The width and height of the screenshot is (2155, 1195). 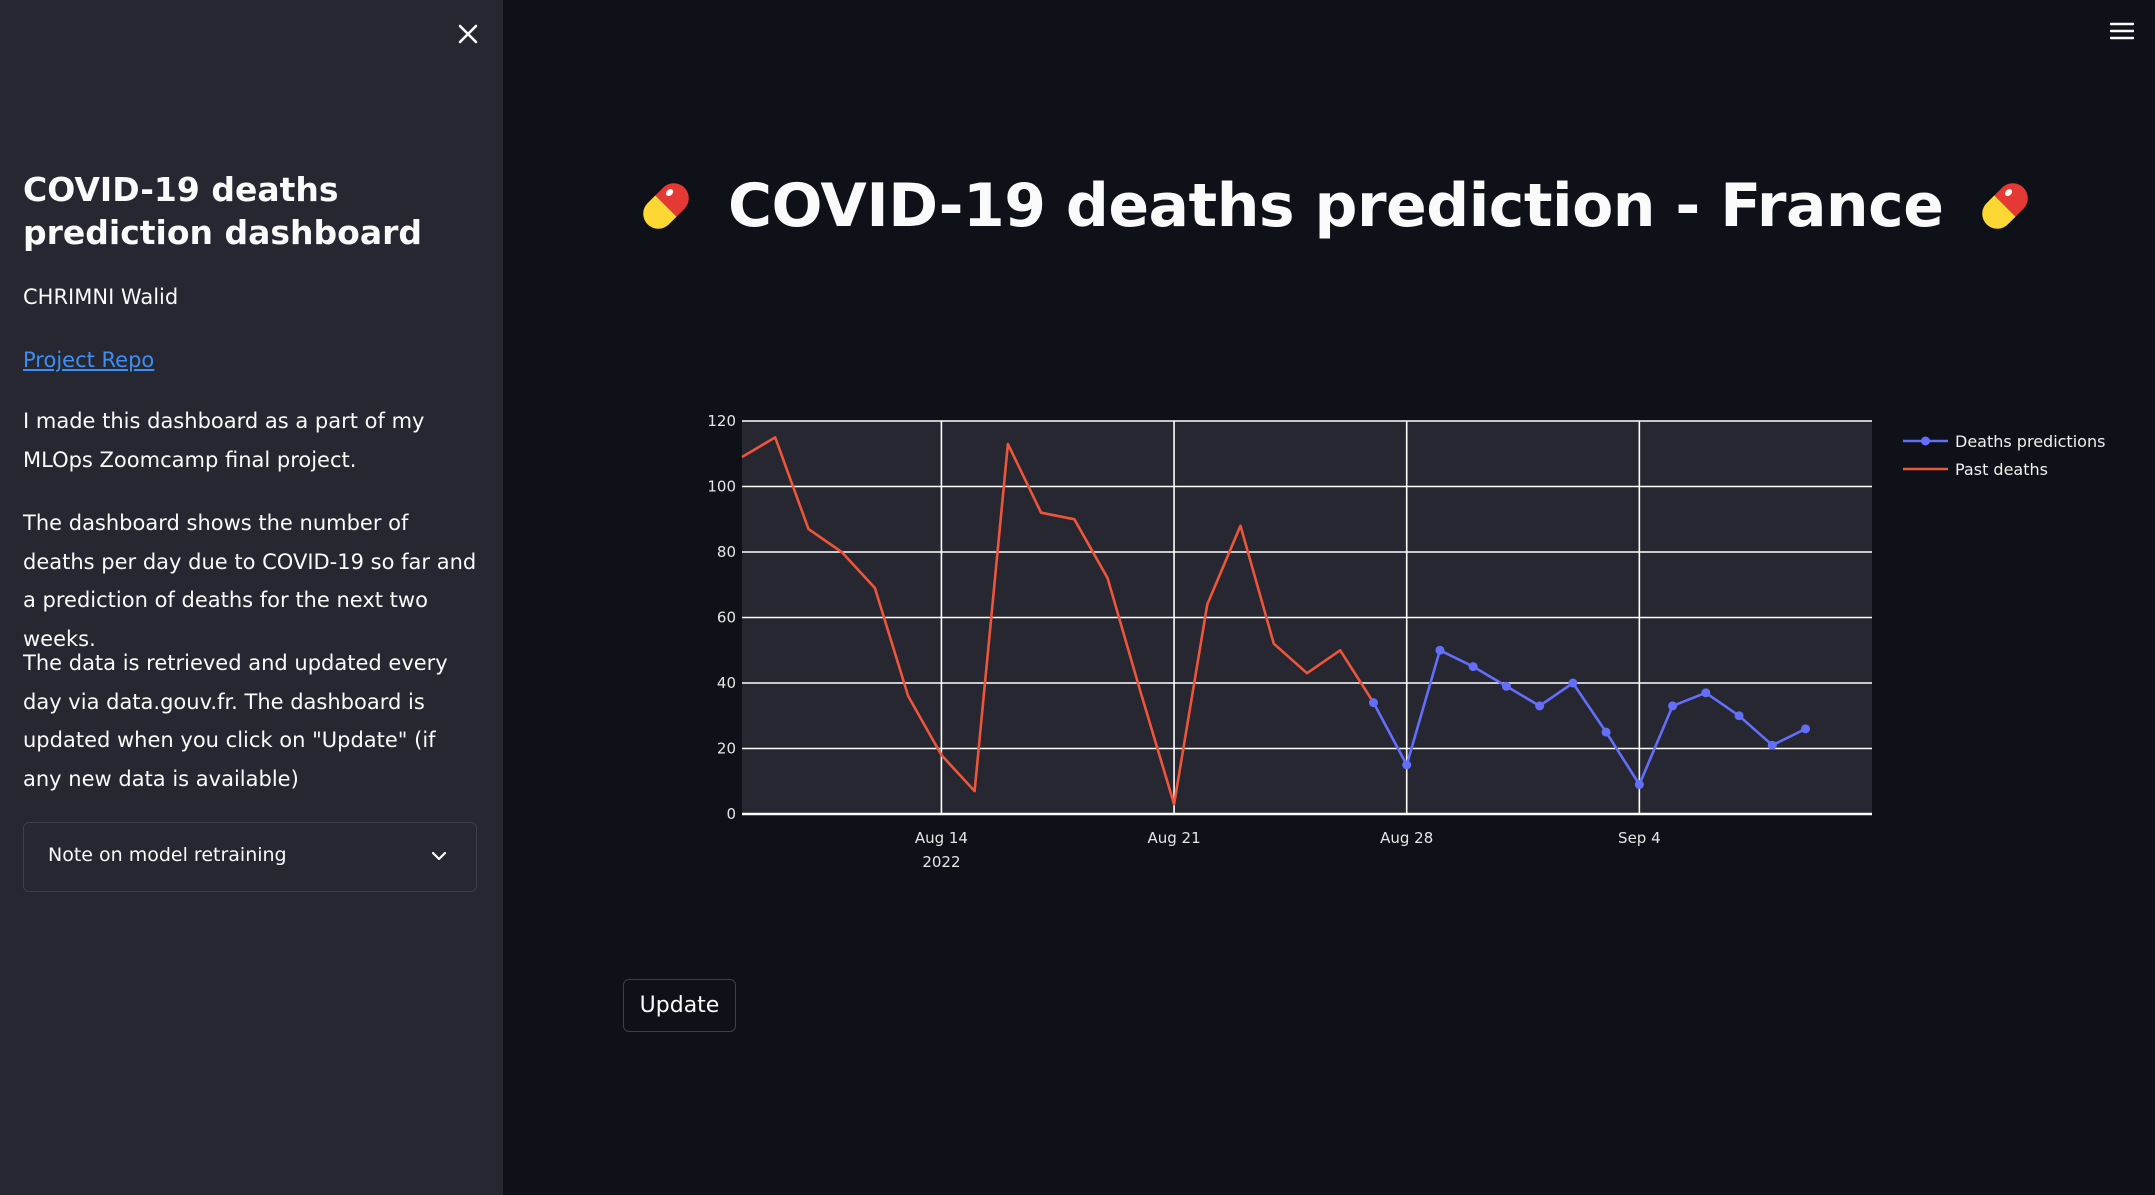 What do you see at coordinates (2001, 469) in the screenshot?
I see `legend-label: Past deaths` at bounding box center [2001, 469].